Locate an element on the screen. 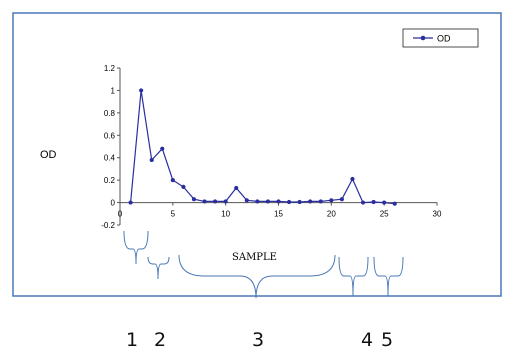 The width and height of the screenshot is (509, 354). x-tick-label: 10 is located at coordinates (225, 214).